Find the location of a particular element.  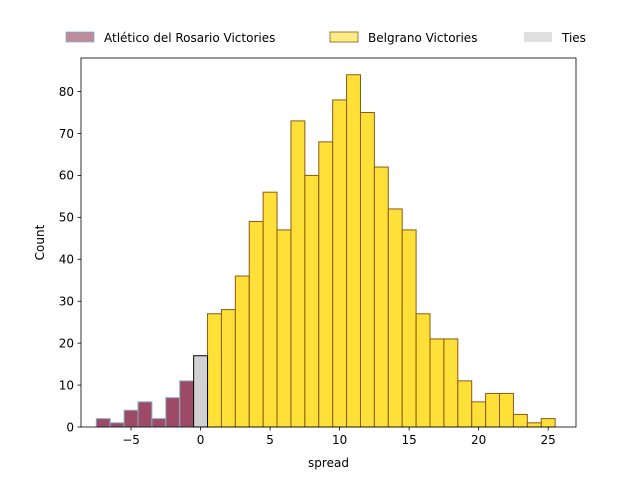

x-axis: −5 0 5 10 15 20 25 is located at coordinates (339, 437).